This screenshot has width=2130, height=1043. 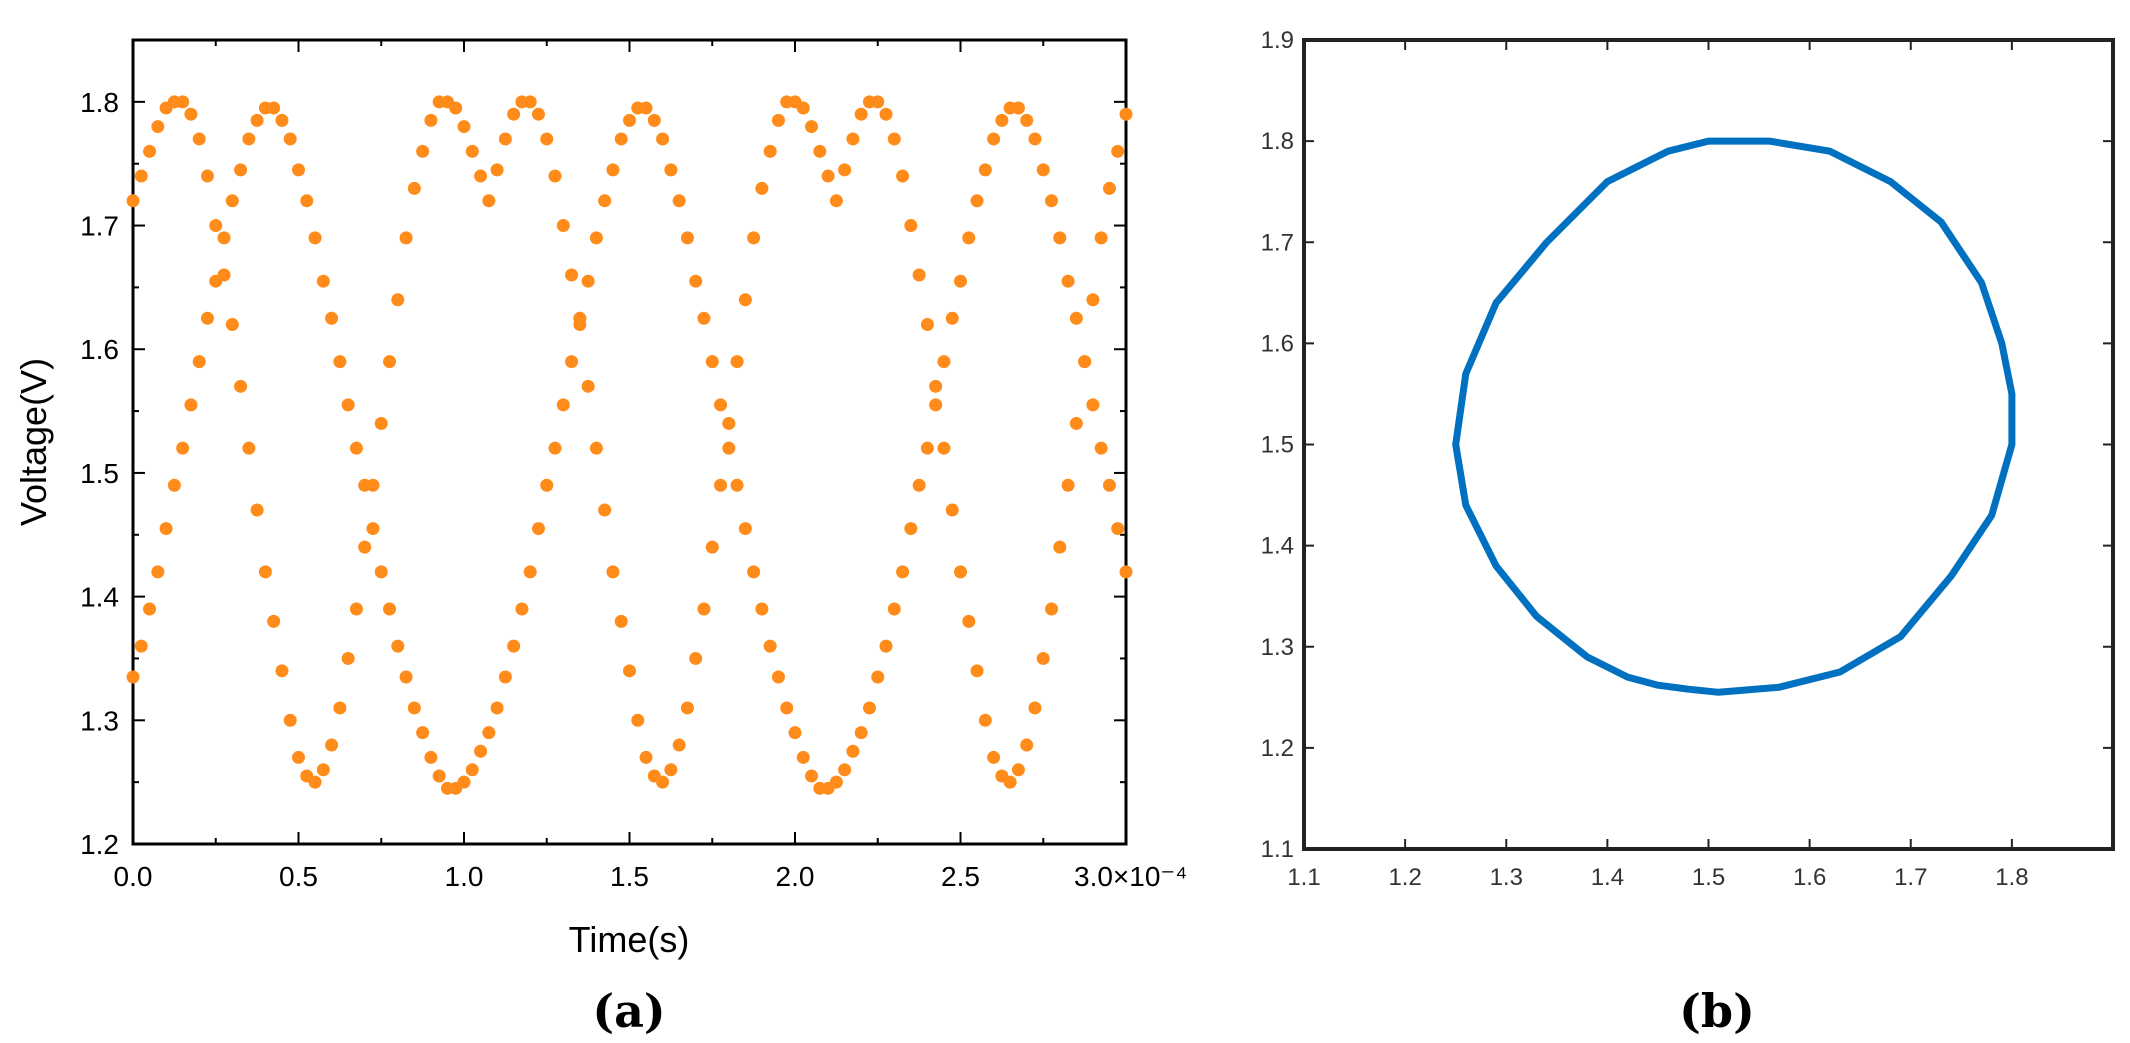 What do you see at coordinates (1607, 877) in the screenshot?
I see `panel-b-x-tick-label: 1.4` at bounding box center [1607, 877].